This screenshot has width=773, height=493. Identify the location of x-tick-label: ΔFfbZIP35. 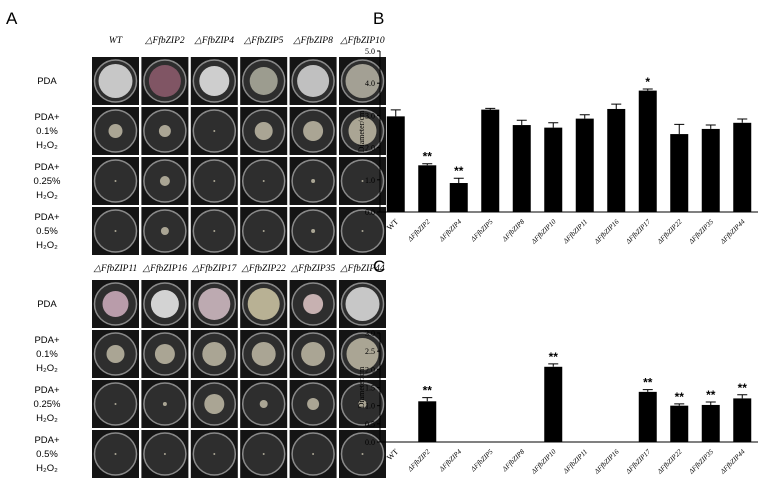
(701, 461).